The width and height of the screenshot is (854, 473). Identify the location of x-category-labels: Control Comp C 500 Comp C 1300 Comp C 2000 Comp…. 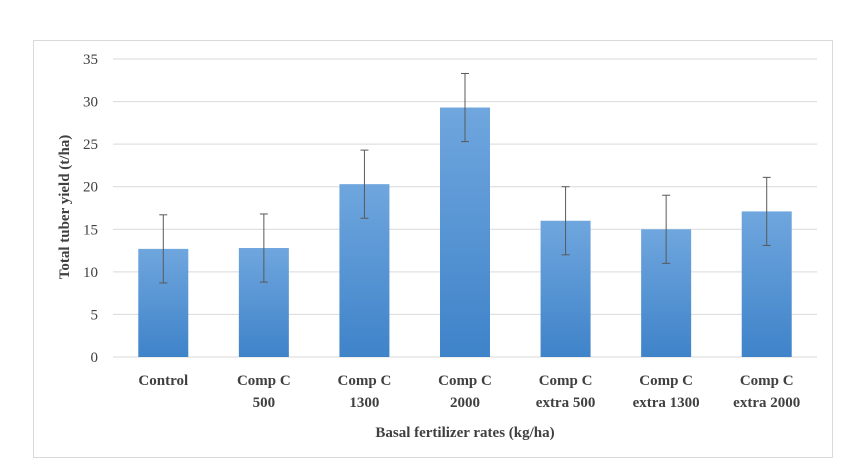
(469, 392).